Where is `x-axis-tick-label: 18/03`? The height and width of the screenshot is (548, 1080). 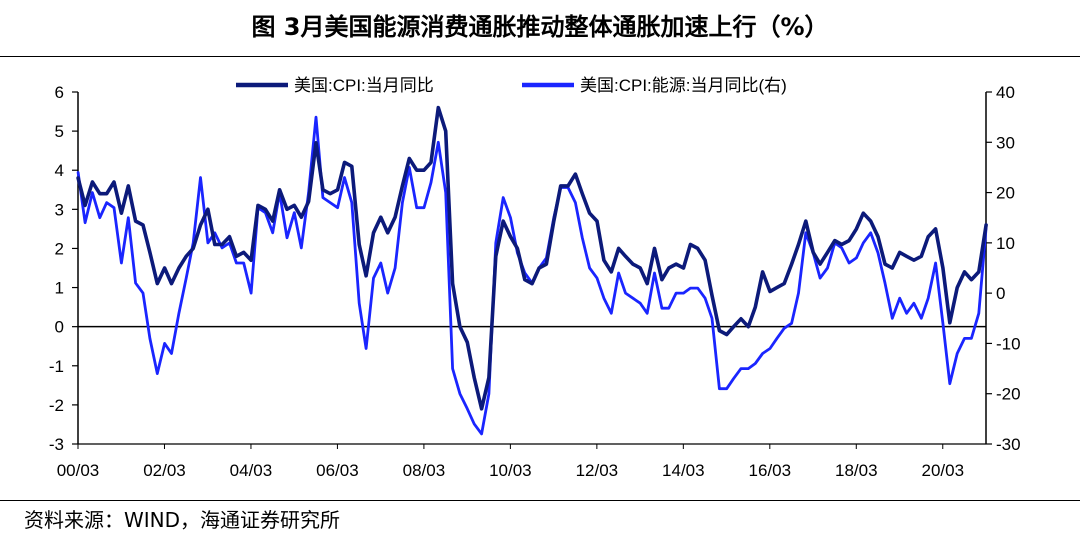
x-axis-tick-label: 18/03 is located at coordinates (856, 470).